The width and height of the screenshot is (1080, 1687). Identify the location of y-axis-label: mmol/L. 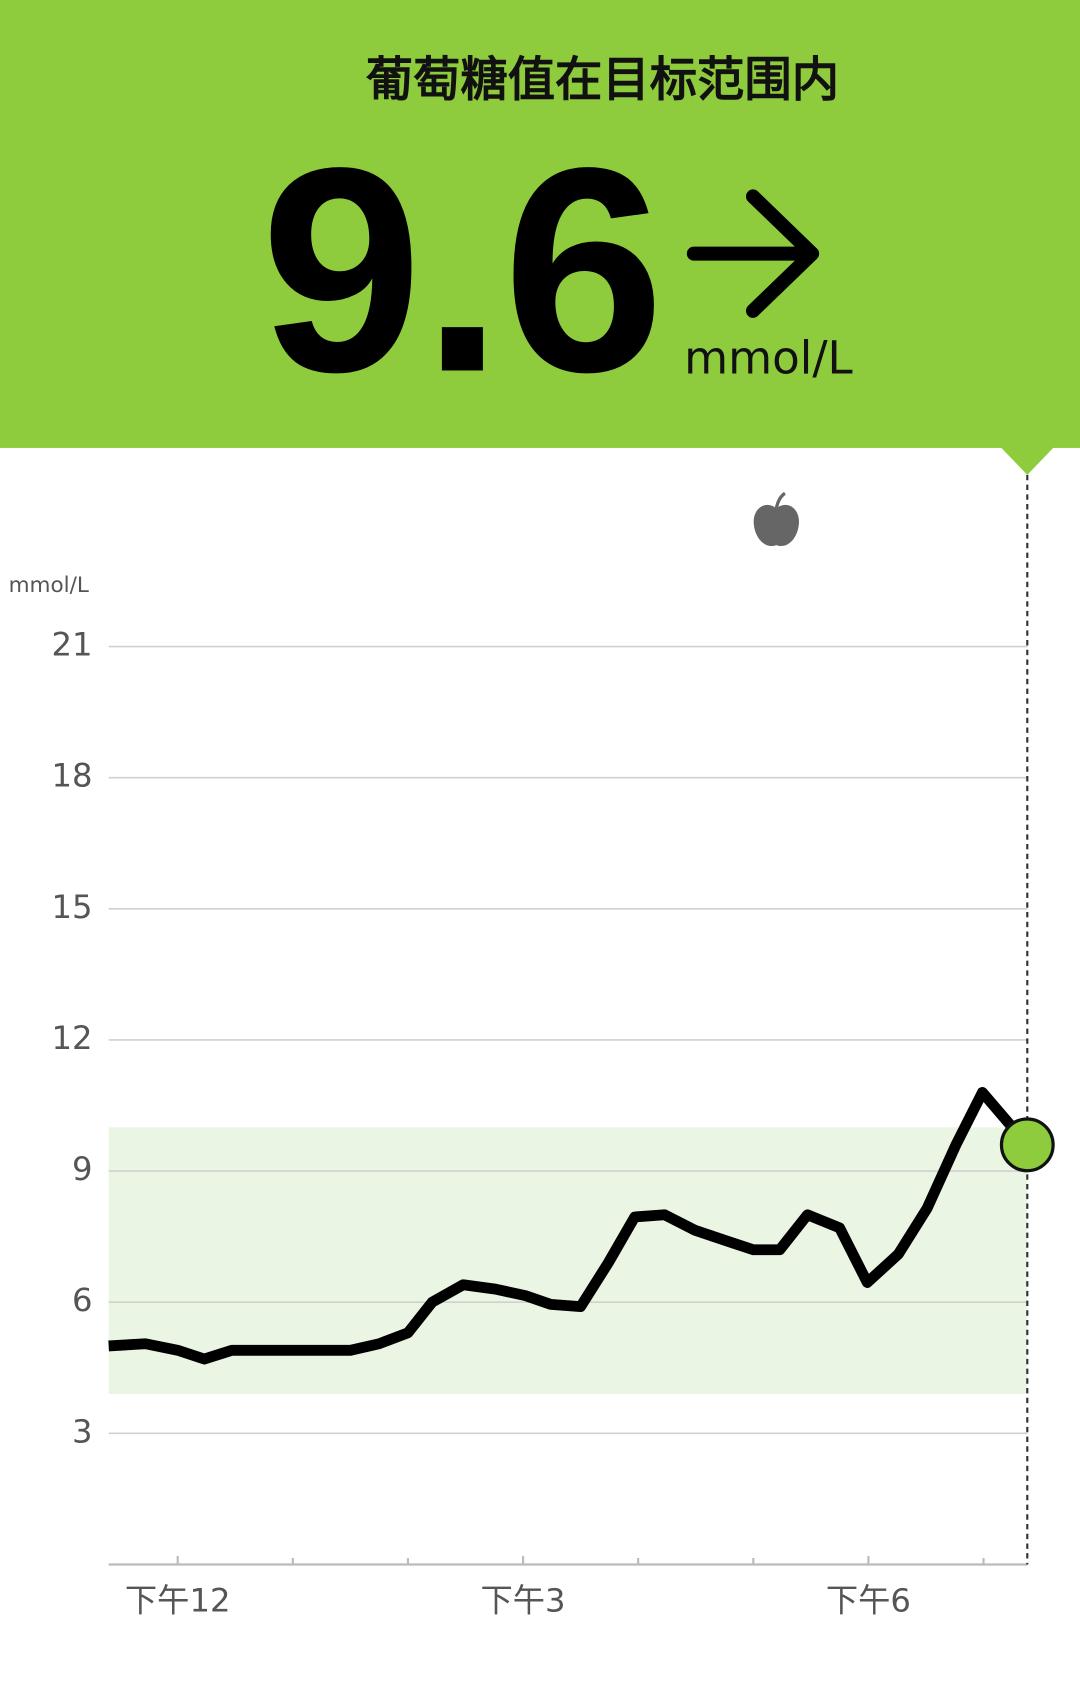
(49, 585).